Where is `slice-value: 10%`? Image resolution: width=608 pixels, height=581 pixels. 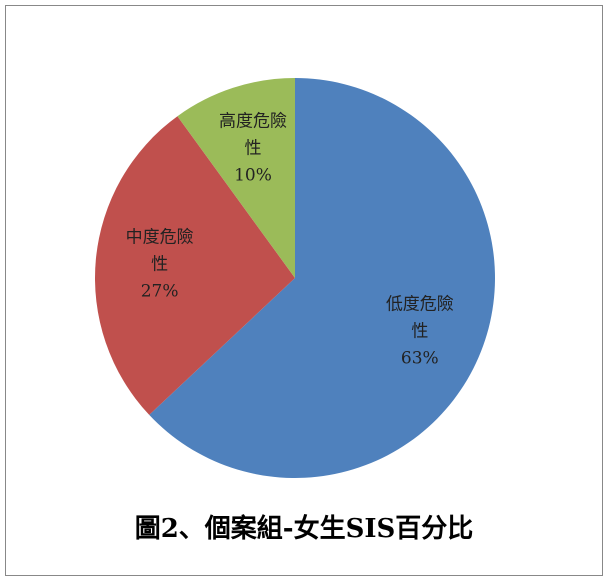
slice-value: 10% is located at coordinates (253, 175).